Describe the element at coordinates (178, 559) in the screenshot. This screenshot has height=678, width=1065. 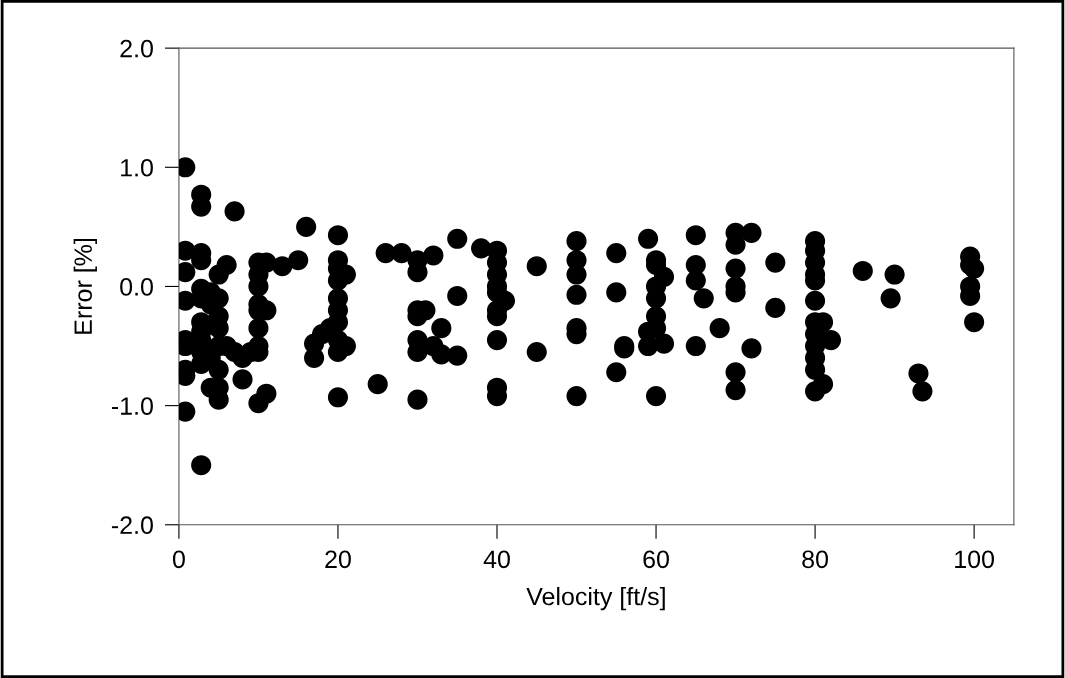
I see `x-tick-label: 0` at that location.